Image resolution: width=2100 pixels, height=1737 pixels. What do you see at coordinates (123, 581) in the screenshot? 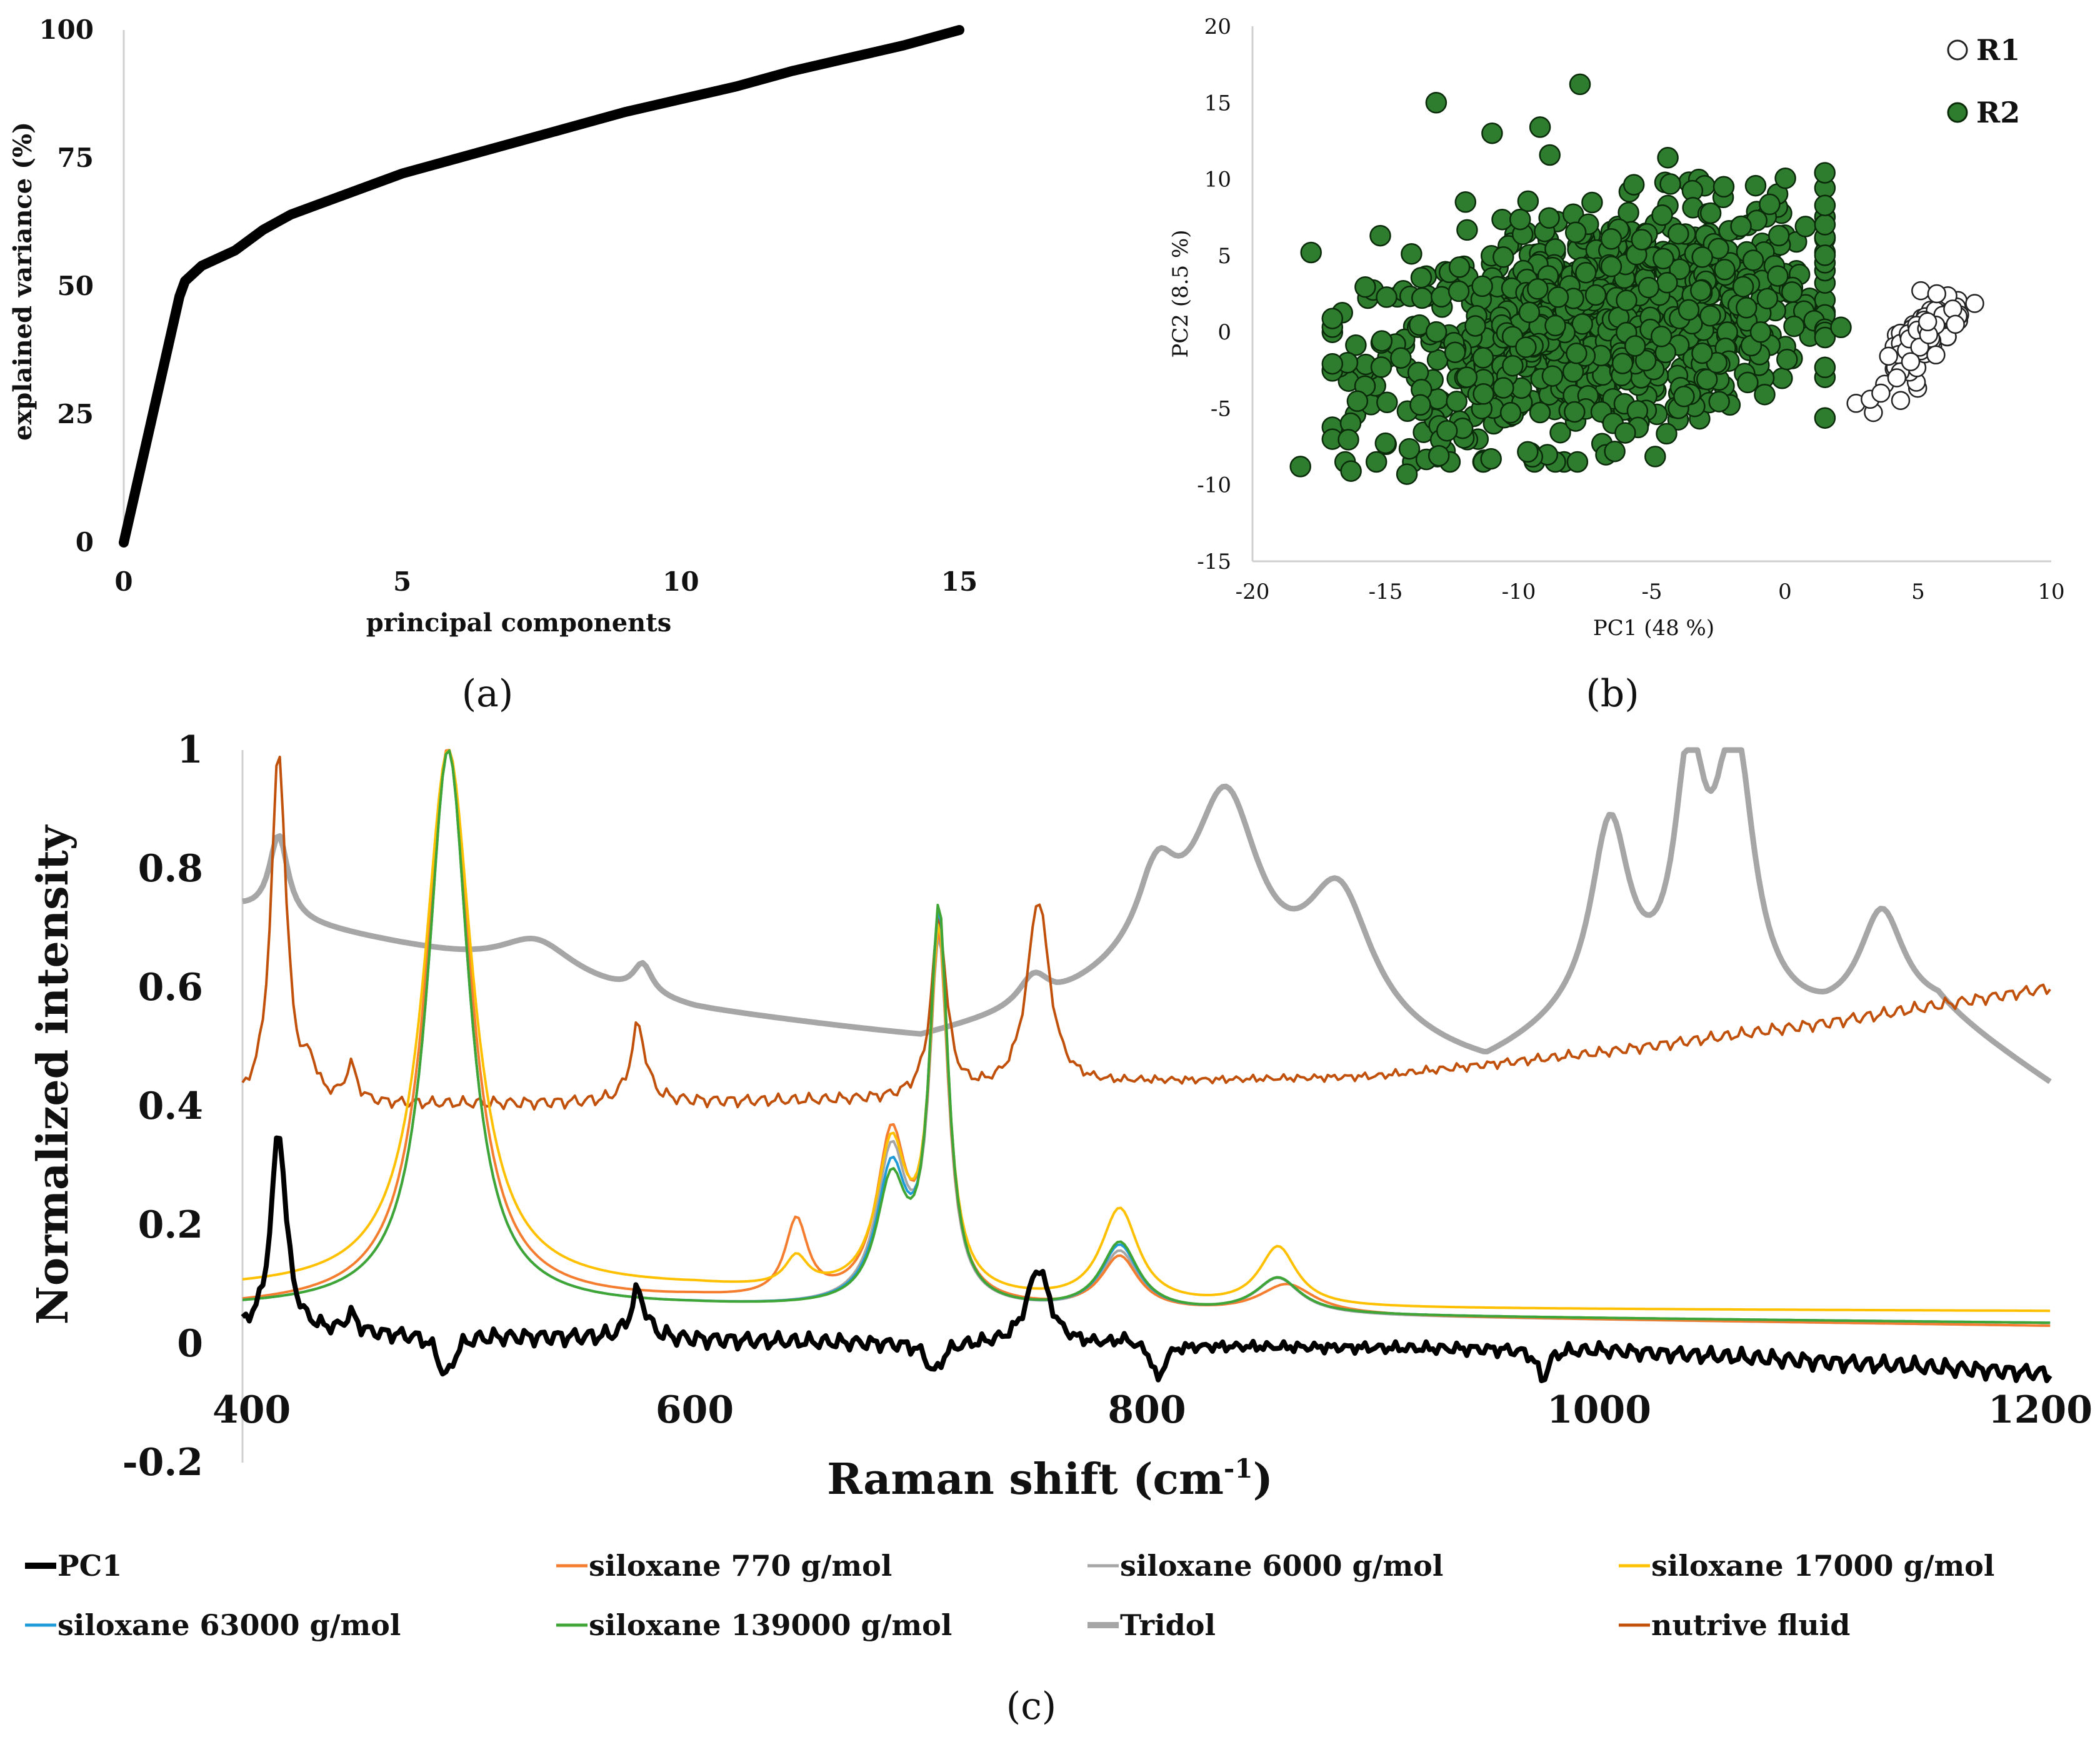
I see `panel-a-x-tick: 0` at bounding box center [123, 581].